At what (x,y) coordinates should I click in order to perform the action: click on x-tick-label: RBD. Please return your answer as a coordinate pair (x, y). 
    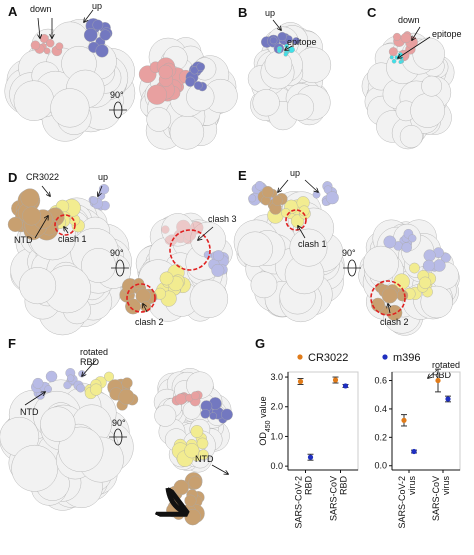
    Looking at the image, I should click on (309, 486).